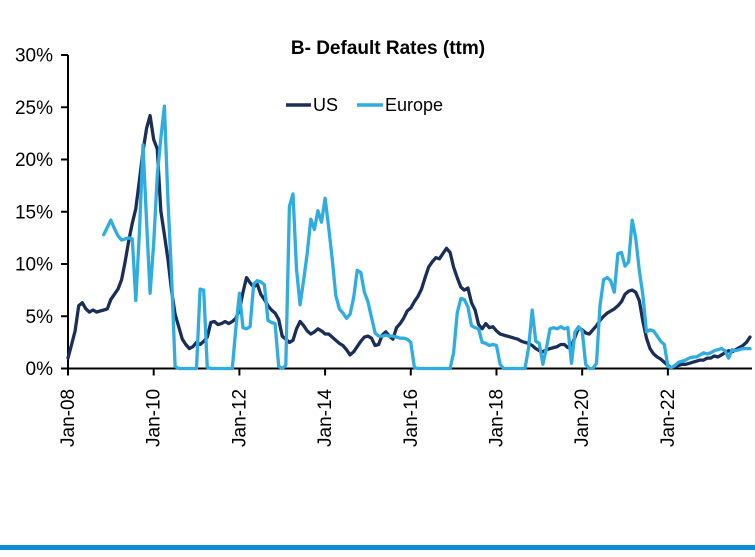 This screenshot has height=557, width=755. What do you see at coordinates (414, 105) in the screenshot?
I see `legend-label-europe: Europe` at bounding box center [414, 105].